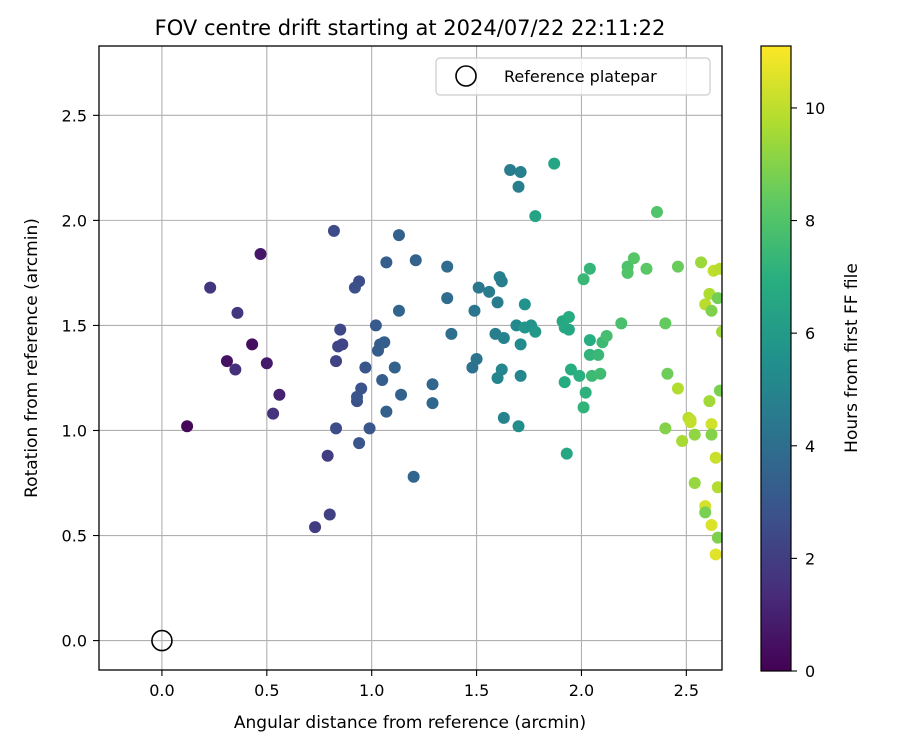 This screenshot has width=900, height=750. Describe the element at coordinates (686, 690) in the screenshot. I see `x-tick-label: 2.5` at that location.